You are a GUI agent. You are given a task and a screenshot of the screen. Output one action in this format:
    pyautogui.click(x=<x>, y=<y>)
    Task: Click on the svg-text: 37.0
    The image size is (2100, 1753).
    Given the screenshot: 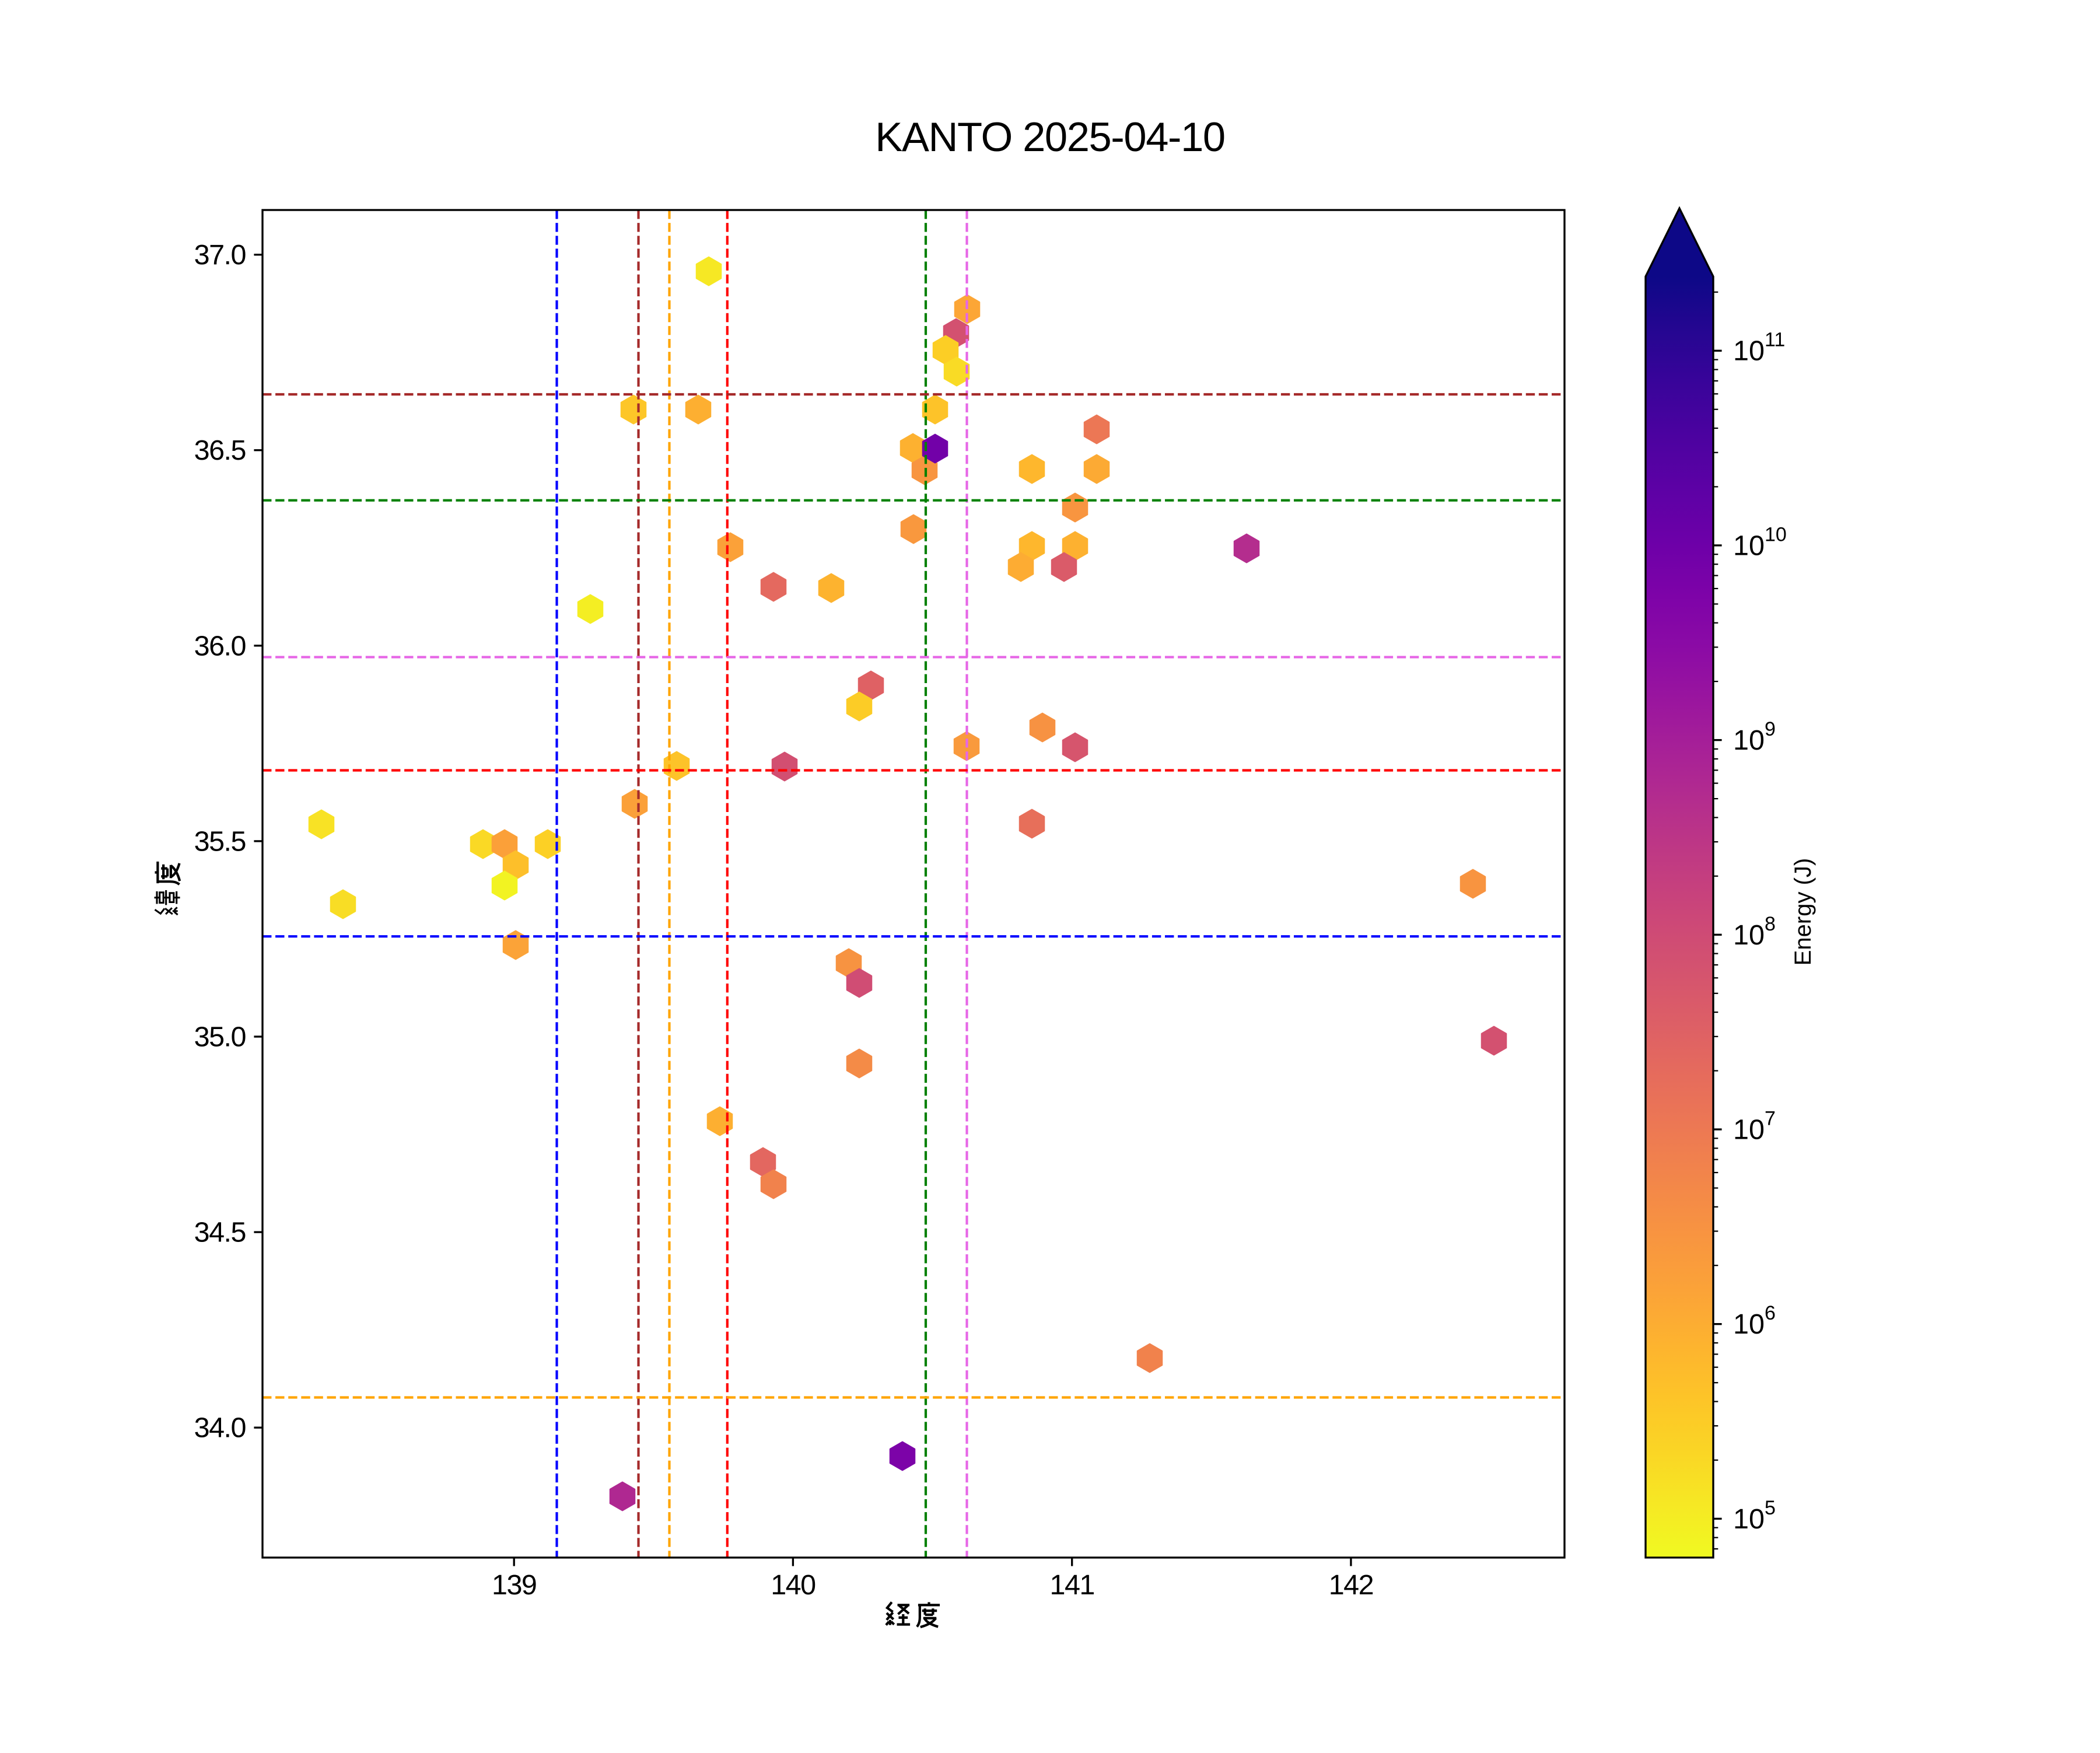 What is the action you would take?
    pyautogui.click(x=220, y=255)
    